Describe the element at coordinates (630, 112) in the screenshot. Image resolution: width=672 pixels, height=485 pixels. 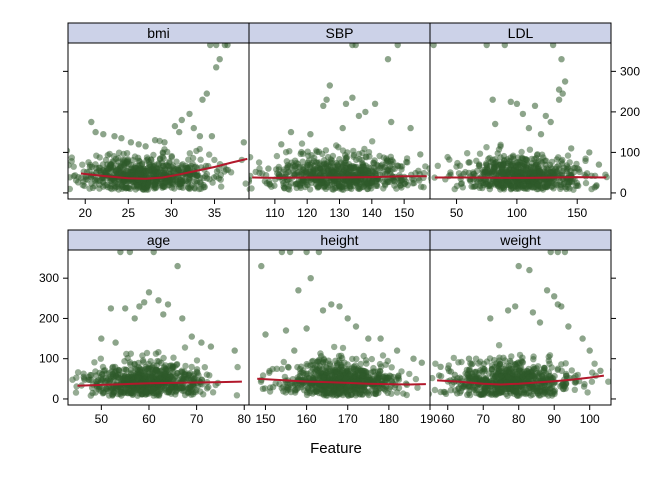
I see `y-tick-label: 200` at that location.